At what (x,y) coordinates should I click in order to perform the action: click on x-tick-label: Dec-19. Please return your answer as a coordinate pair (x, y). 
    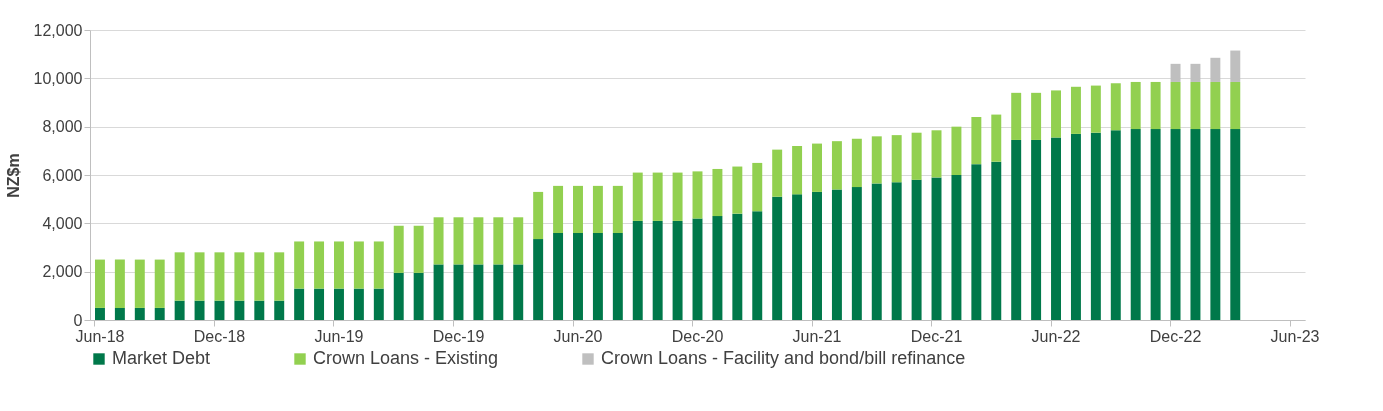
    Looking at the image, I should click on (458, 336).